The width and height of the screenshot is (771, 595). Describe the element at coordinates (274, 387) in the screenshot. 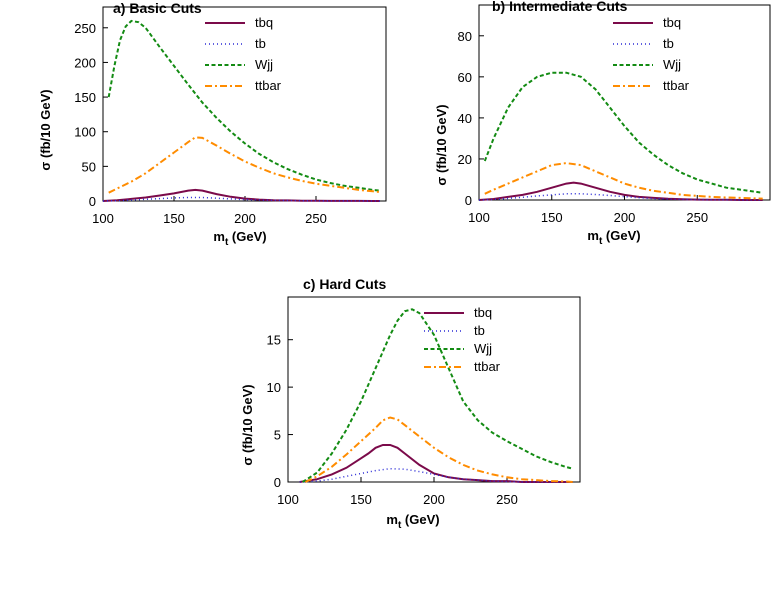

I see `y-tick-label: 10` at that location.